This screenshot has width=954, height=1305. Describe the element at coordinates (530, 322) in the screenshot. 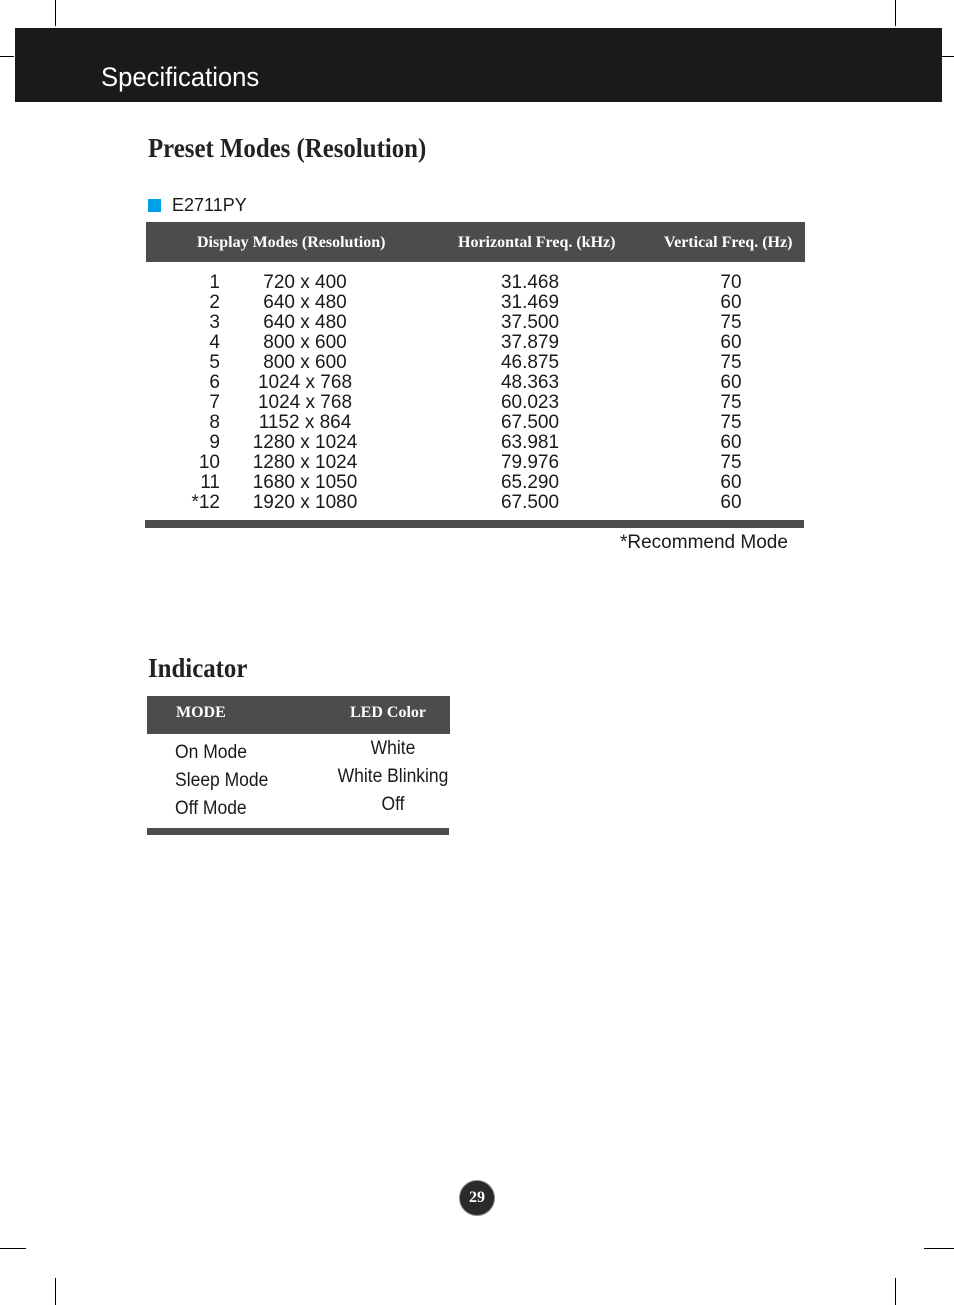

I see `table-cell: 37.500` at that location.